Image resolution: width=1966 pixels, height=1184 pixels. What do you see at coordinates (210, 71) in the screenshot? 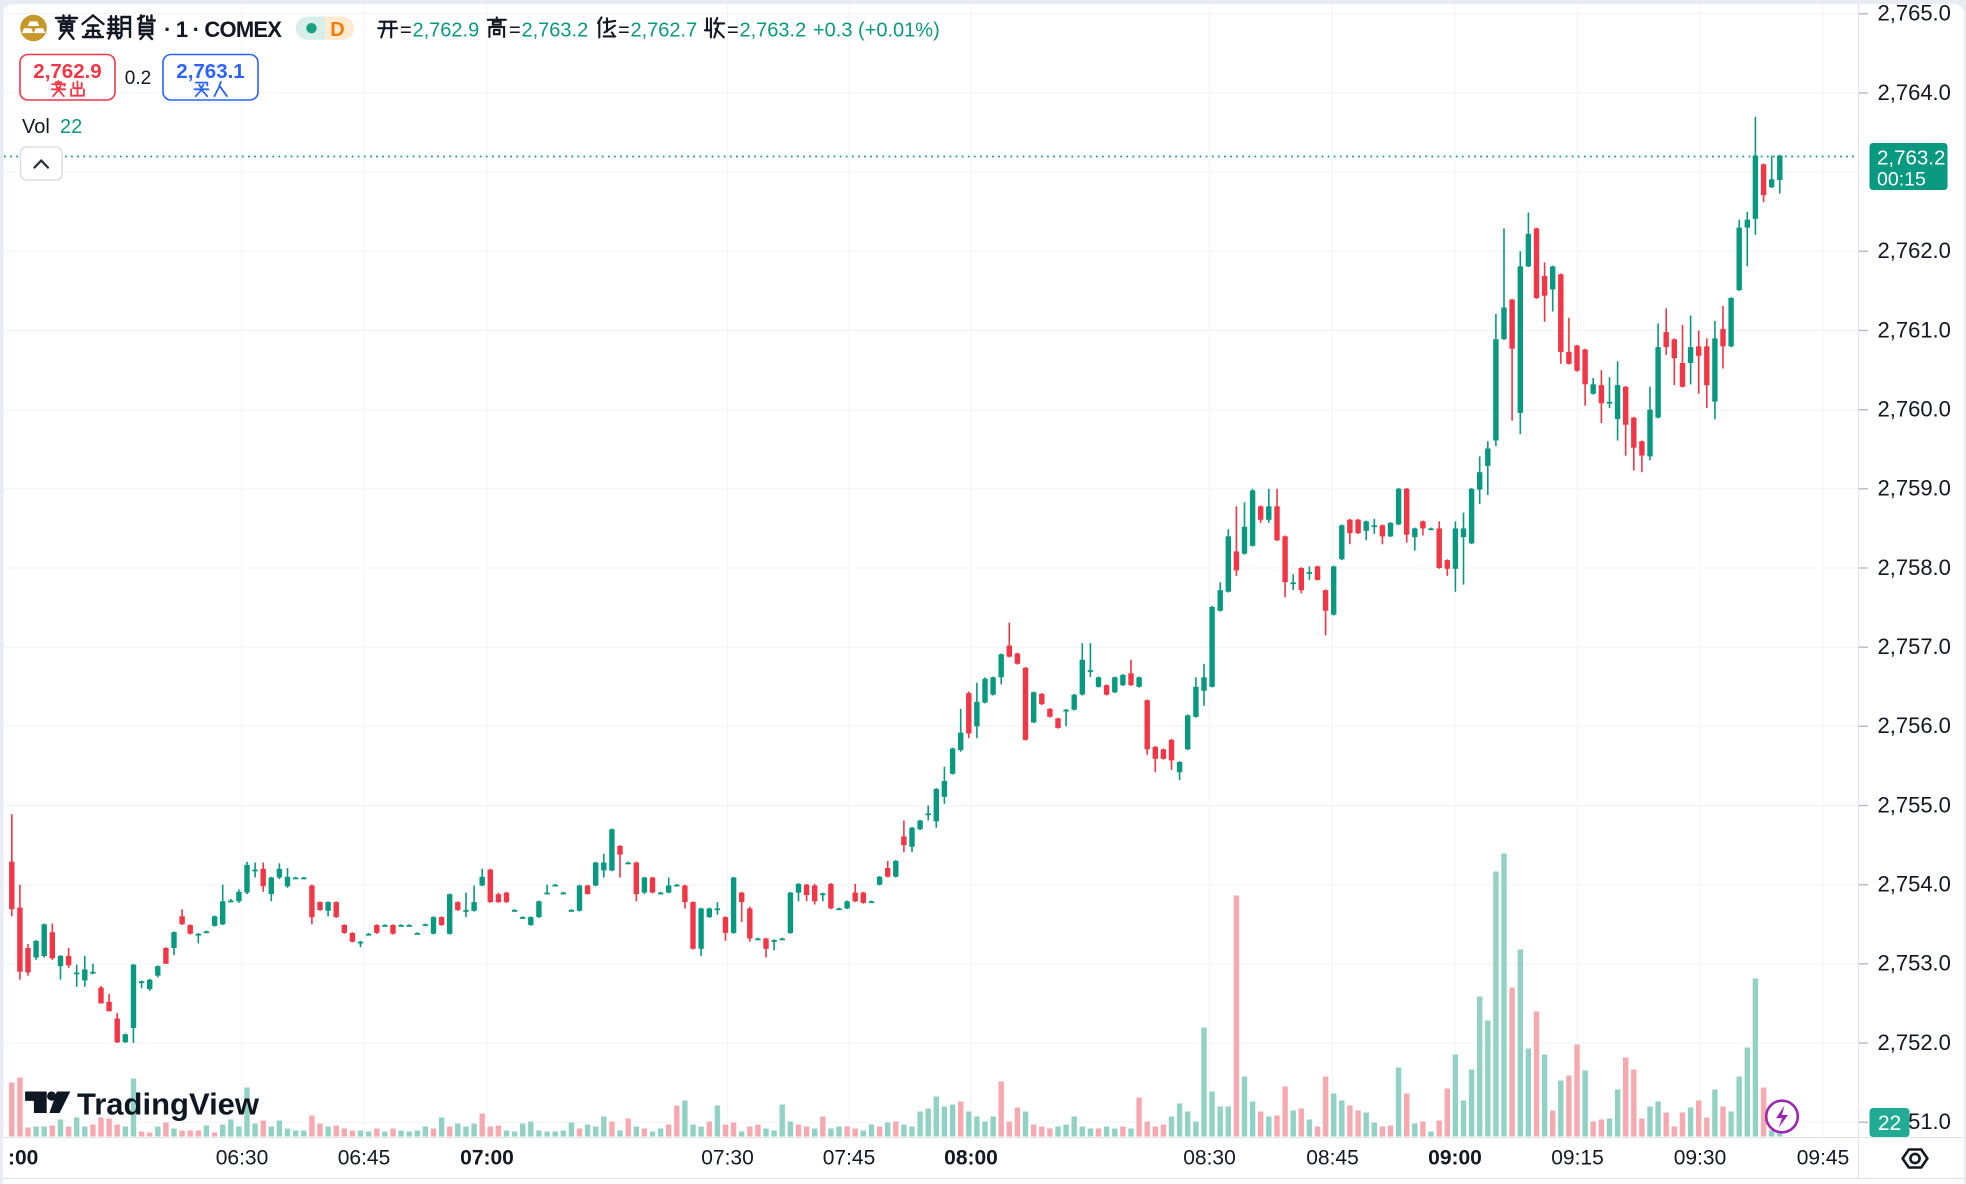
I see `svg-text: 2,763.1` at bounding box center [210, 71].